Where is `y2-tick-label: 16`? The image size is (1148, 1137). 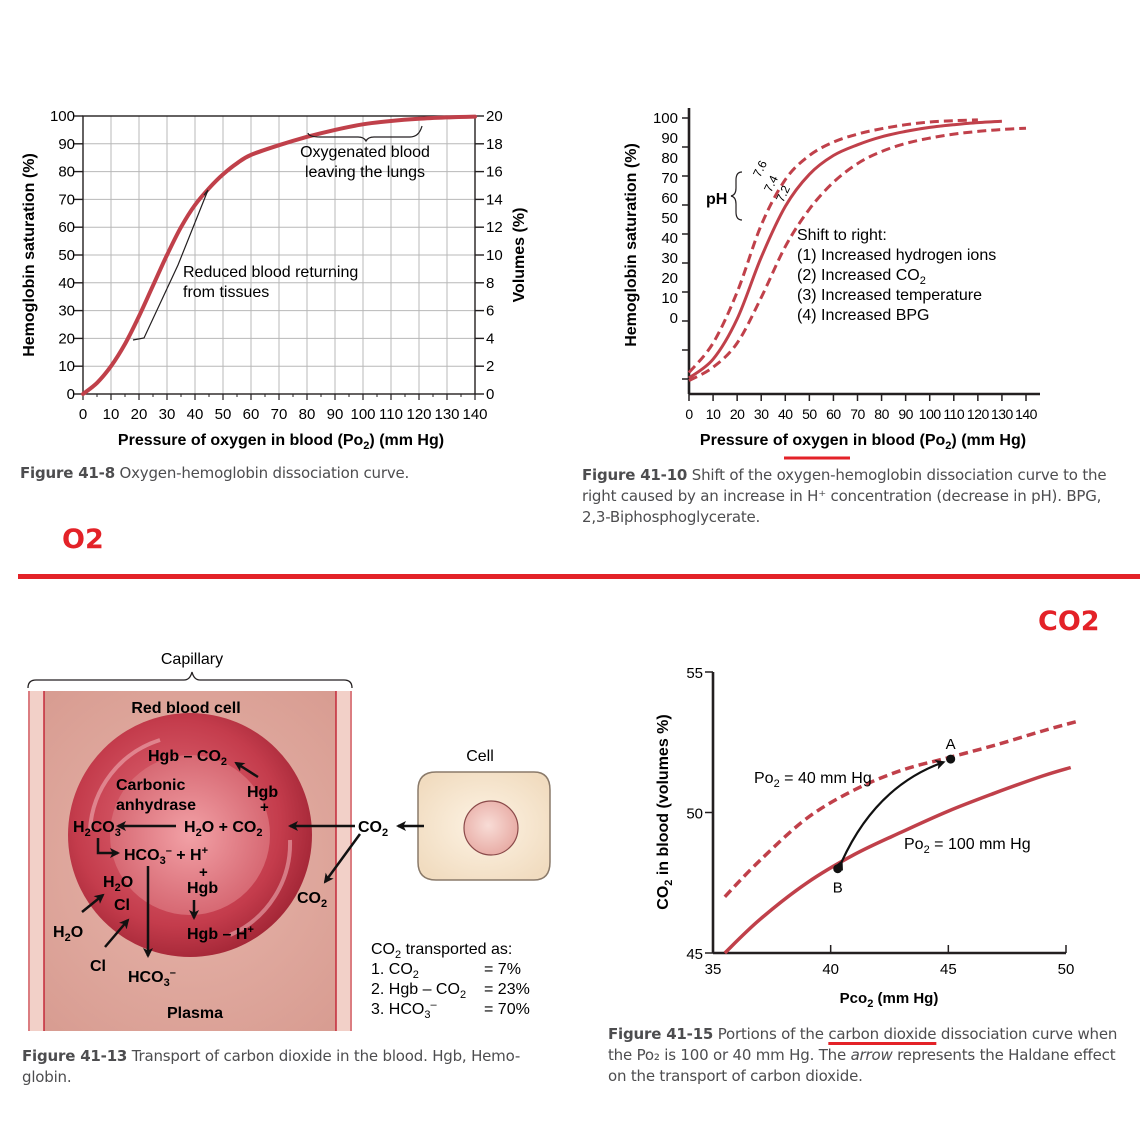 y2-tick-label: 16 is located at coordinates (494, 172).